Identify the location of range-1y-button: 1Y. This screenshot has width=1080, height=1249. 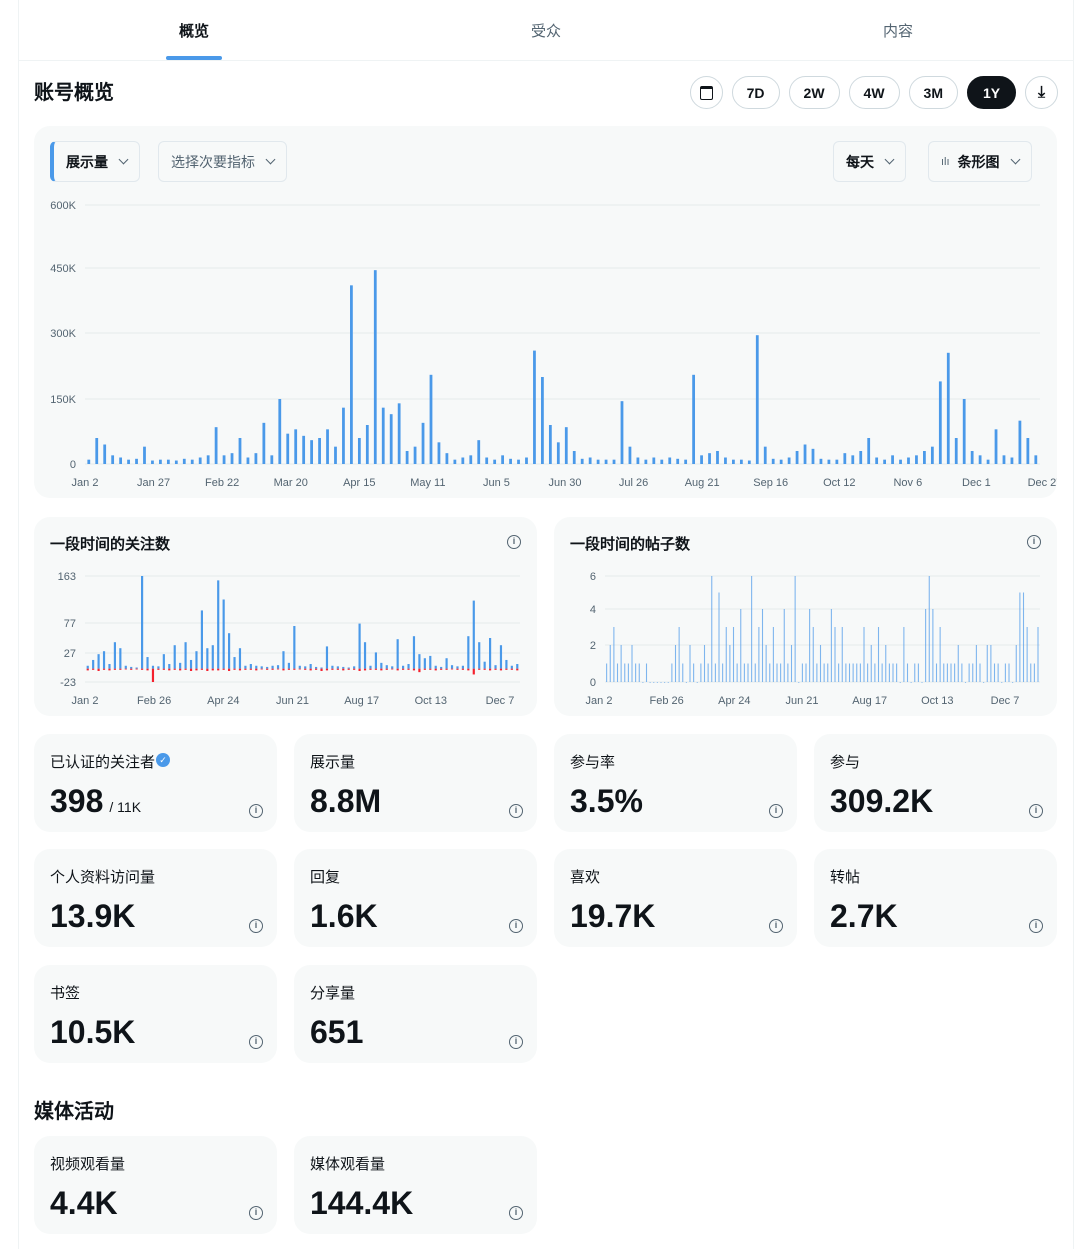
(991, 92).